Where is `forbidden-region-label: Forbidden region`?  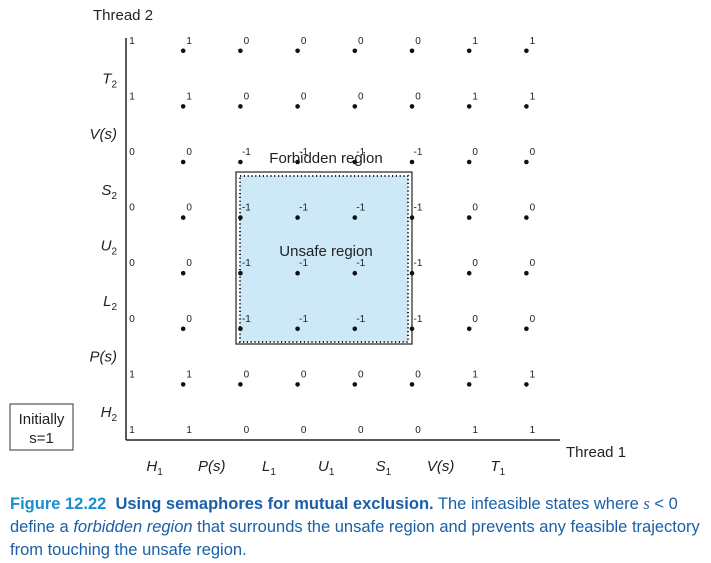 forbidden-region-label: Forbidden region is located at coordinates (325, 158).